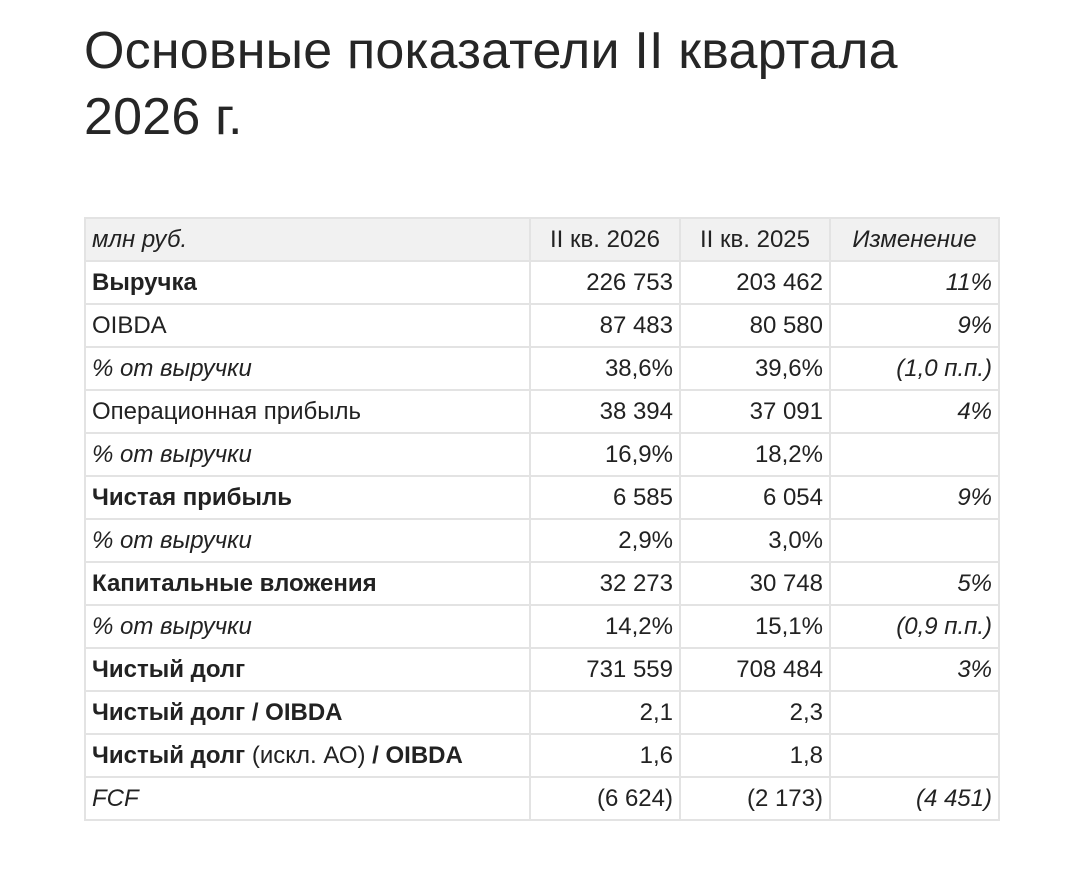 The image size is (1080, 883). I want to click on previous-value: 18,2%, so click(755, 454).